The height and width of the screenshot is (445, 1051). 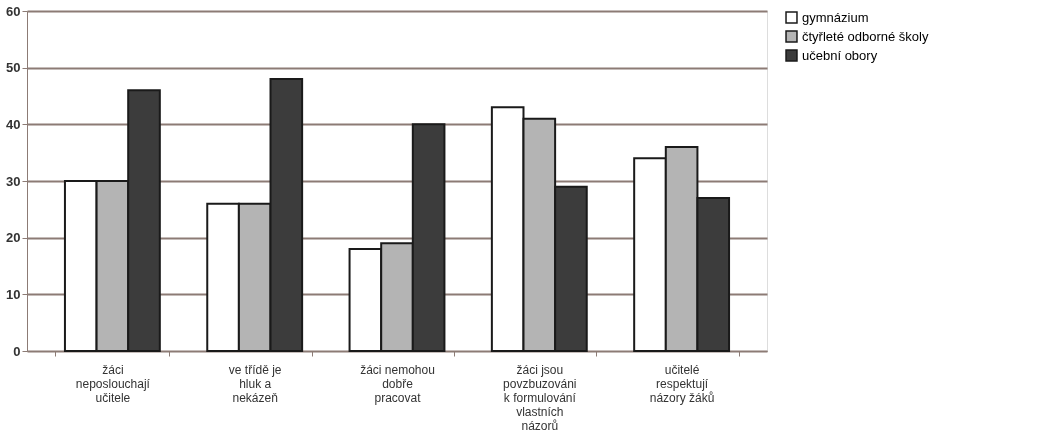 What do you see at coordinates (682, 383) in the screenshot?
I see `x-tick-label: učitelé respektují názory žáků` at bounding box center [682, 383].